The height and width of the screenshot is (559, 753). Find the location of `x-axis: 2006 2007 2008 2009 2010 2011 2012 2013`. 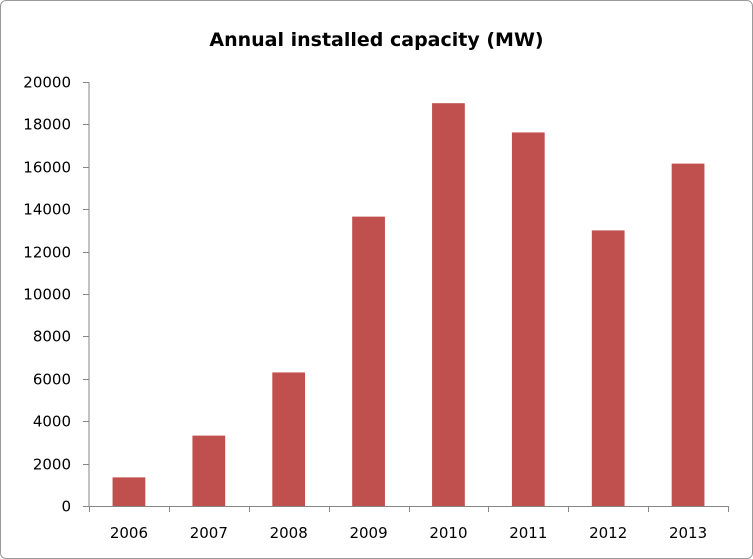

x-axis: 2006 2007 2008 2009 2010 2011 2012 2013 is located at coordinates (409, 524).